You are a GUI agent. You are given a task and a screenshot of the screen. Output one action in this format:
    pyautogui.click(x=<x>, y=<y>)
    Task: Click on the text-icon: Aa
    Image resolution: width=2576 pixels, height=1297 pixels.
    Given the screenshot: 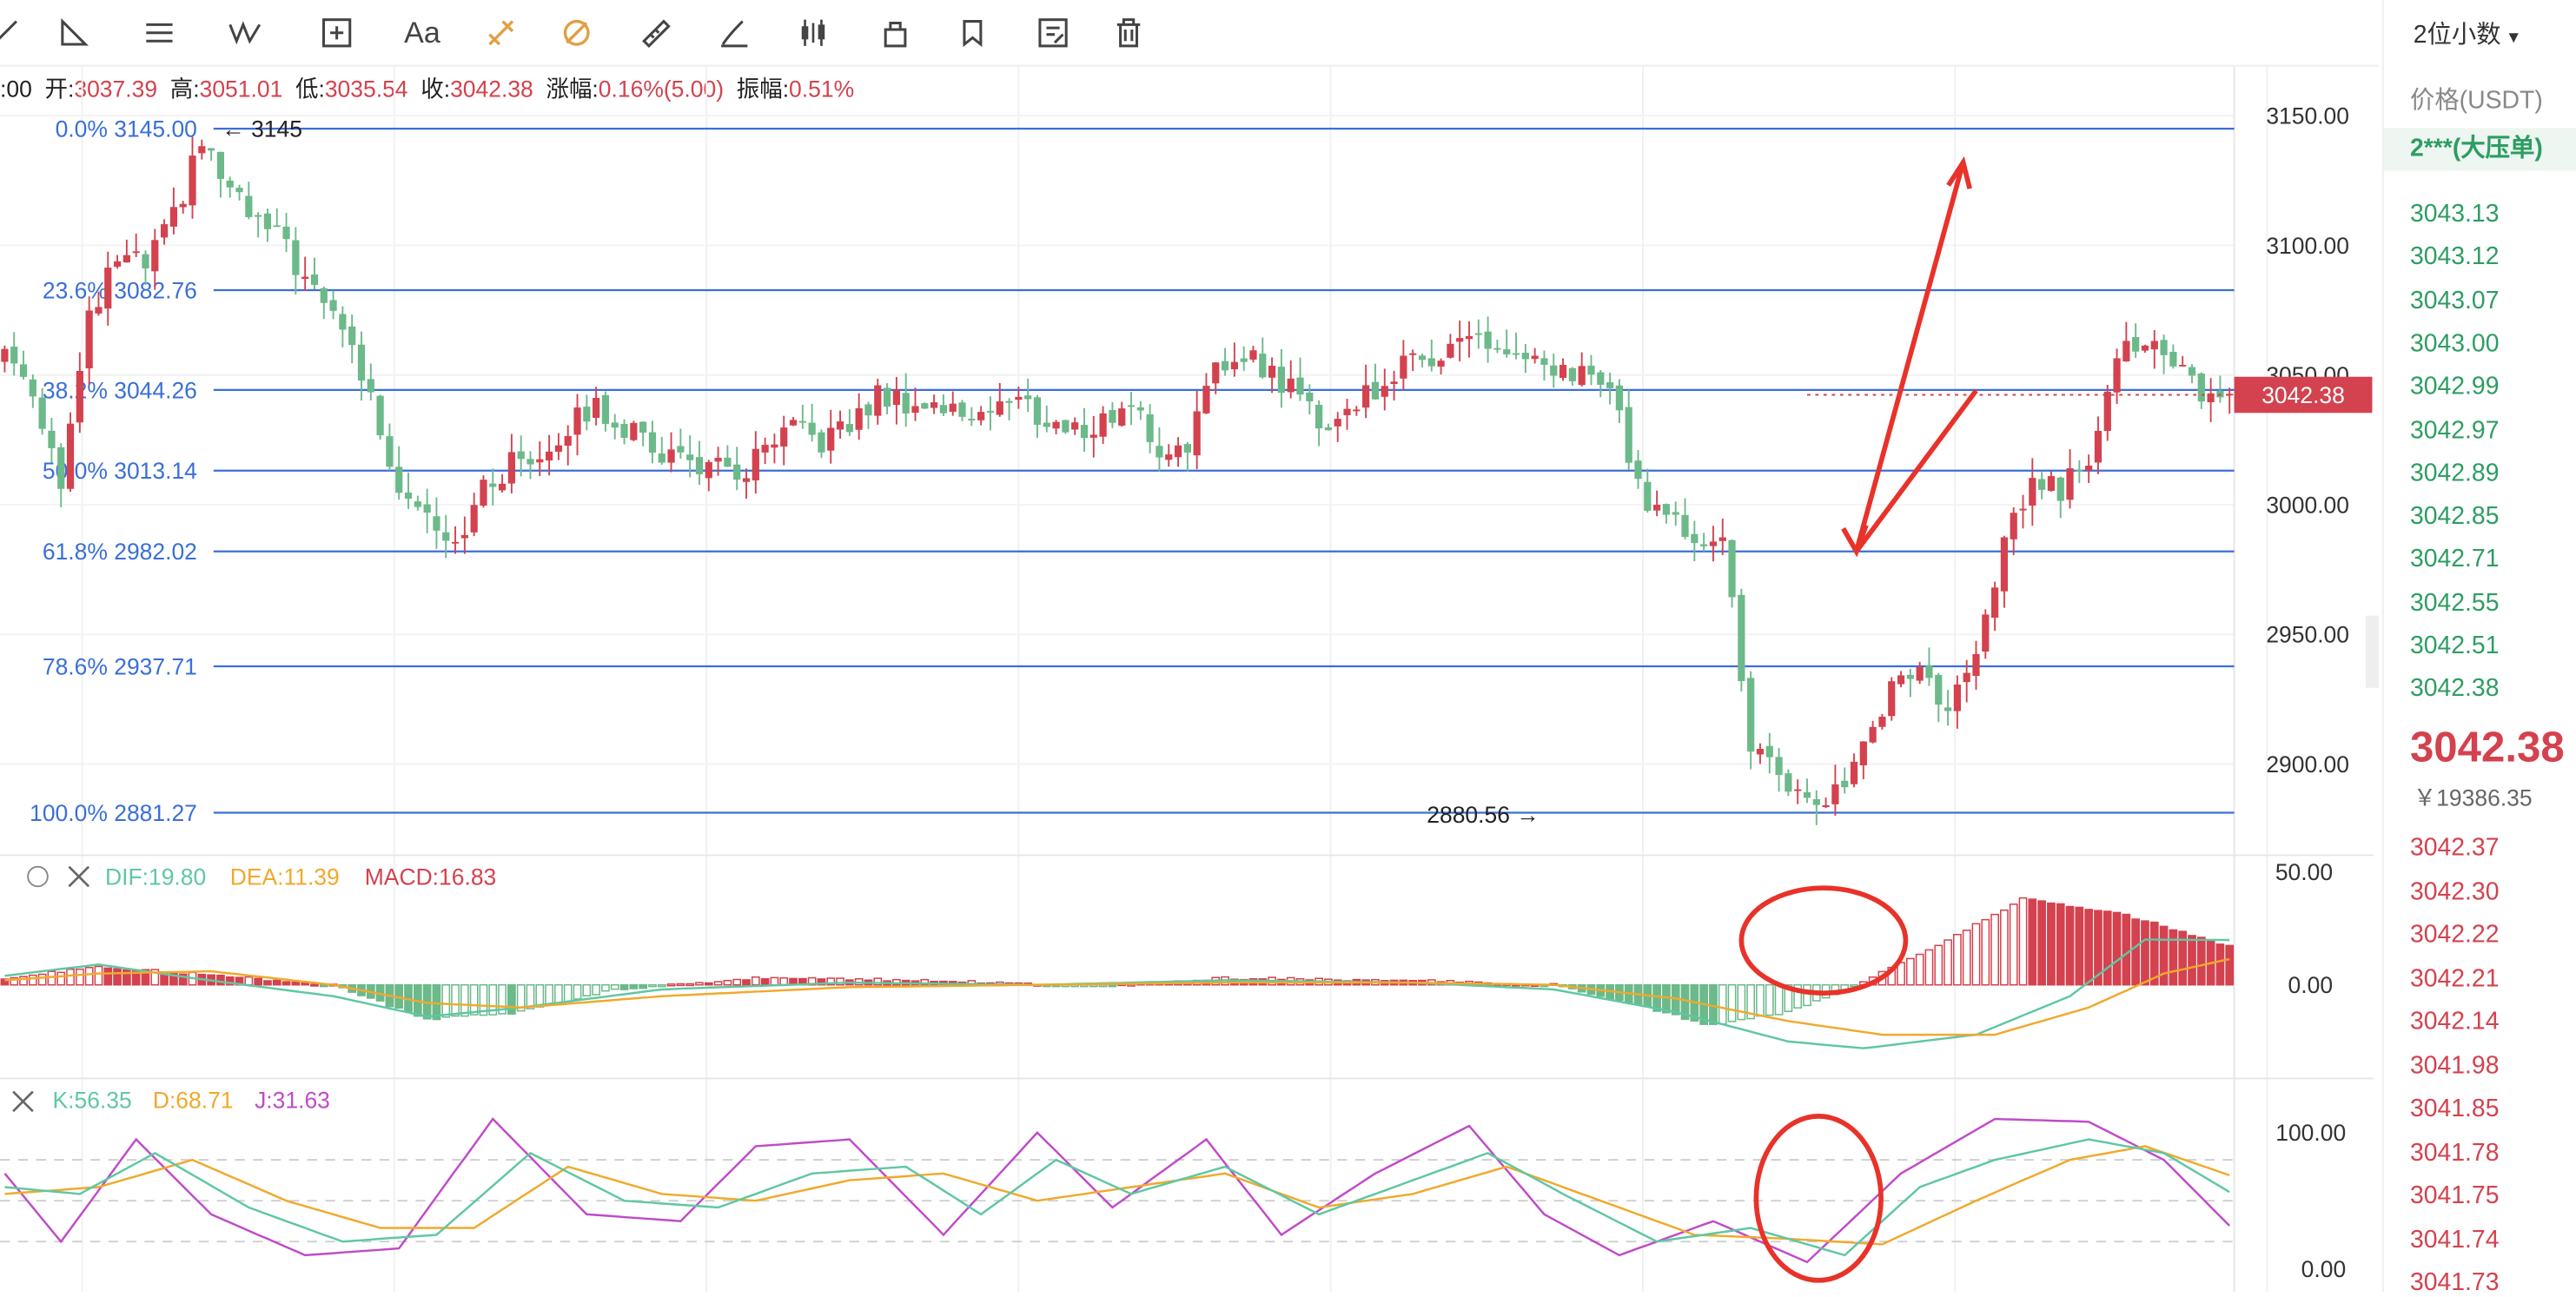 What is the action you would take?
    pyautogui.click(x=422, y=33)
    